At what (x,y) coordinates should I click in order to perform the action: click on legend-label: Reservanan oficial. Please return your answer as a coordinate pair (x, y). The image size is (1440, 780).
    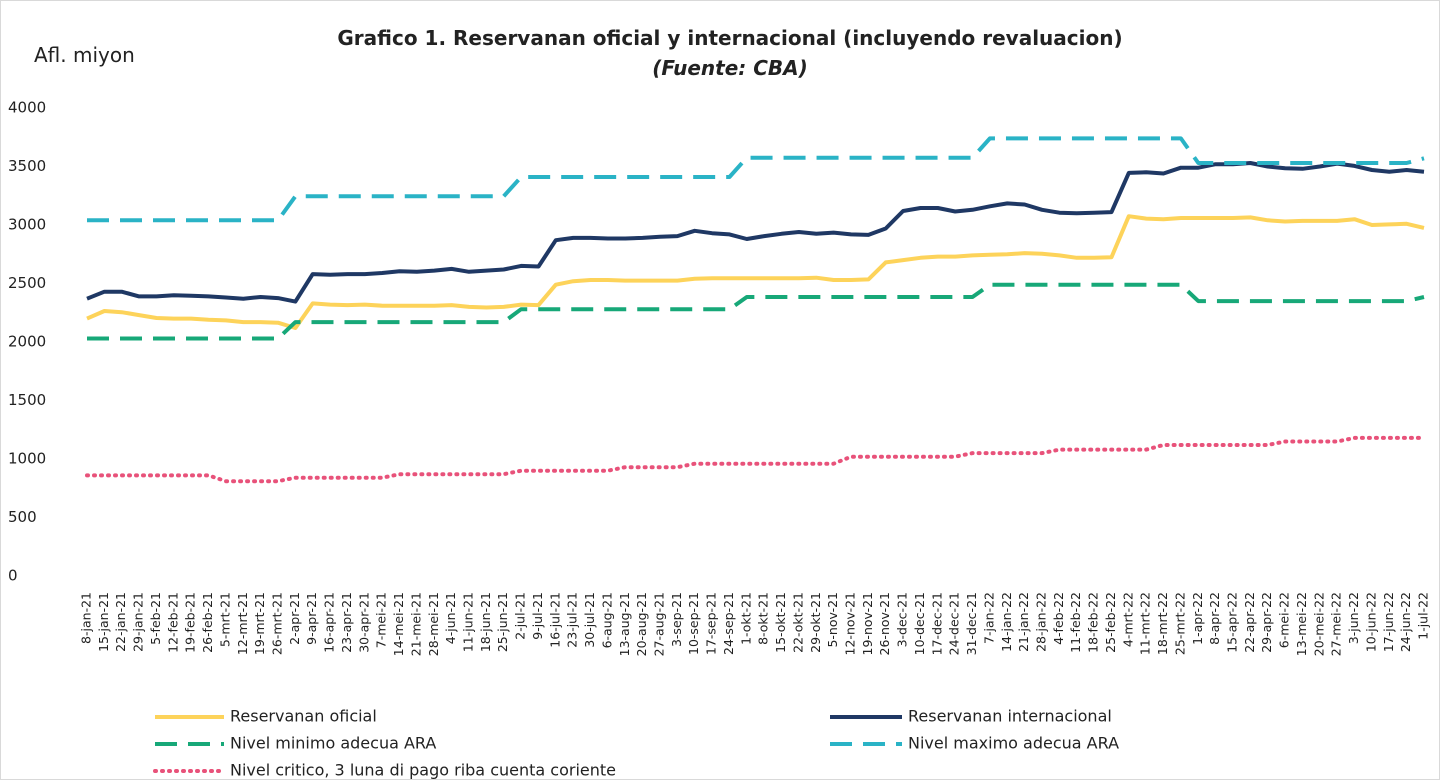
    Looking at the image, I should click on (303, 716).